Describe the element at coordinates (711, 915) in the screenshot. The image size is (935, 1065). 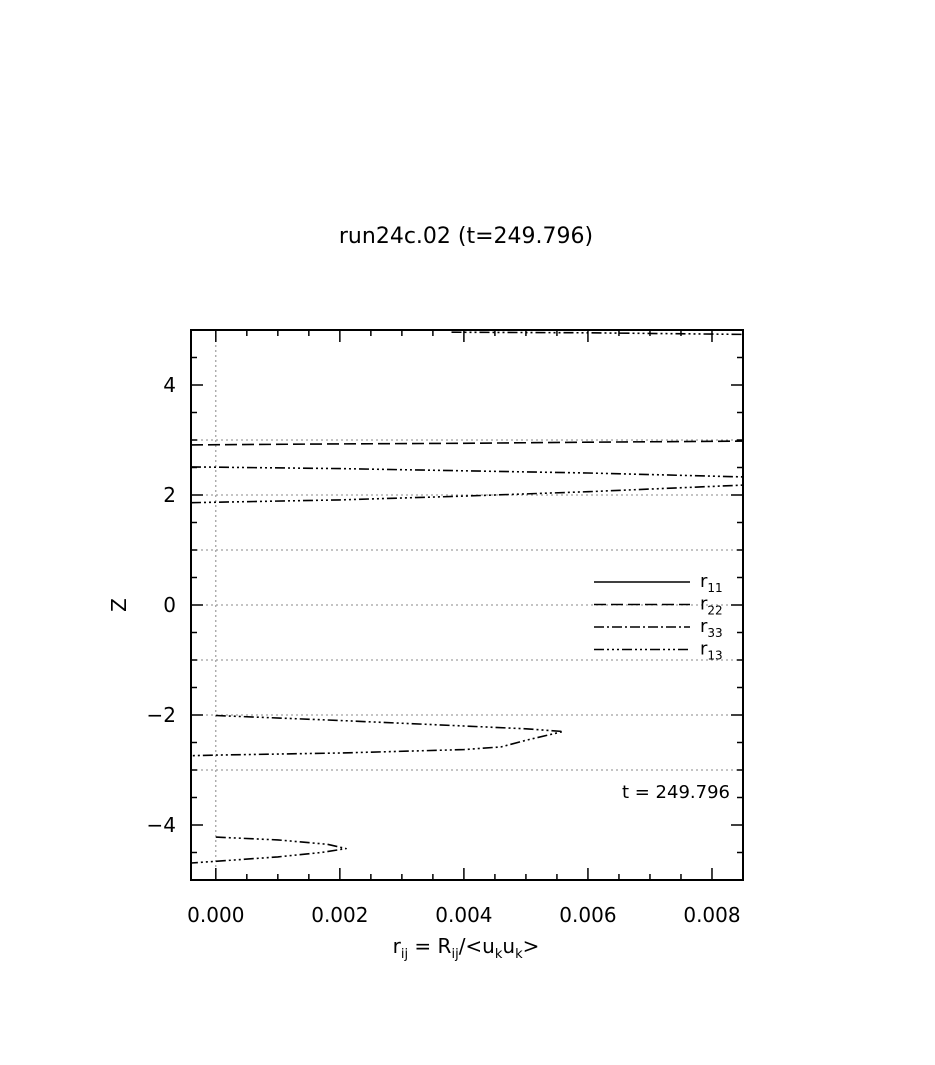
I see `x-tick-label: 0.008` at that location.